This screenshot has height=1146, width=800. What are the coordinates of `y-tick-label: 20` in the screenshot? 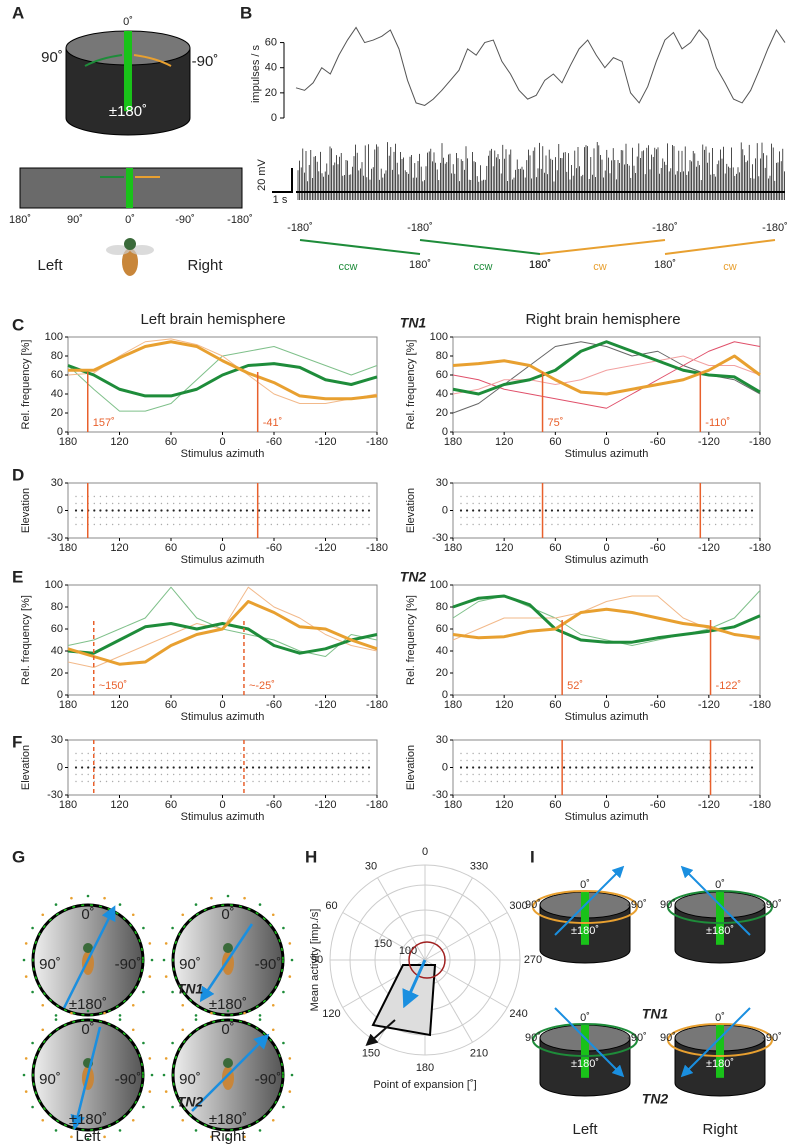 It's located at (442, 673).